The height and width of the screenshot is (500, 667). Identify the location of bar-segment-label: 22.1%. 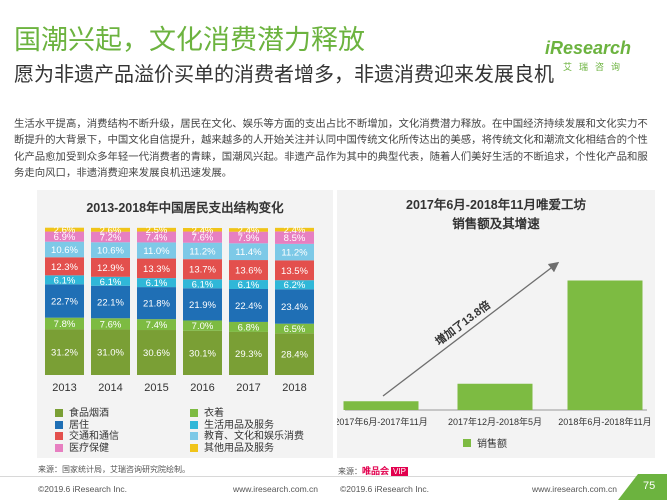
(110, 303).